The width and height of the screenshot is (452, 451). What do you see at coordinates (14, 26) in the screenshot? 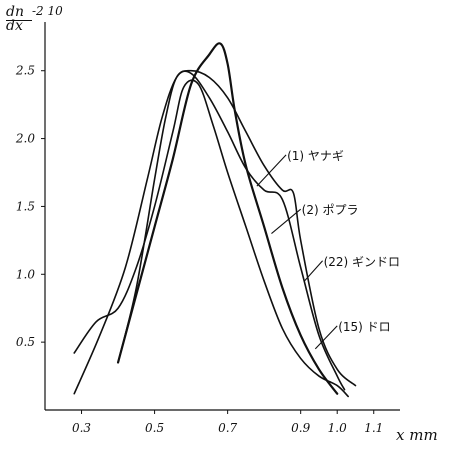
I see `y-axis-label-denominator: dx` at bounding box center [14, 26].